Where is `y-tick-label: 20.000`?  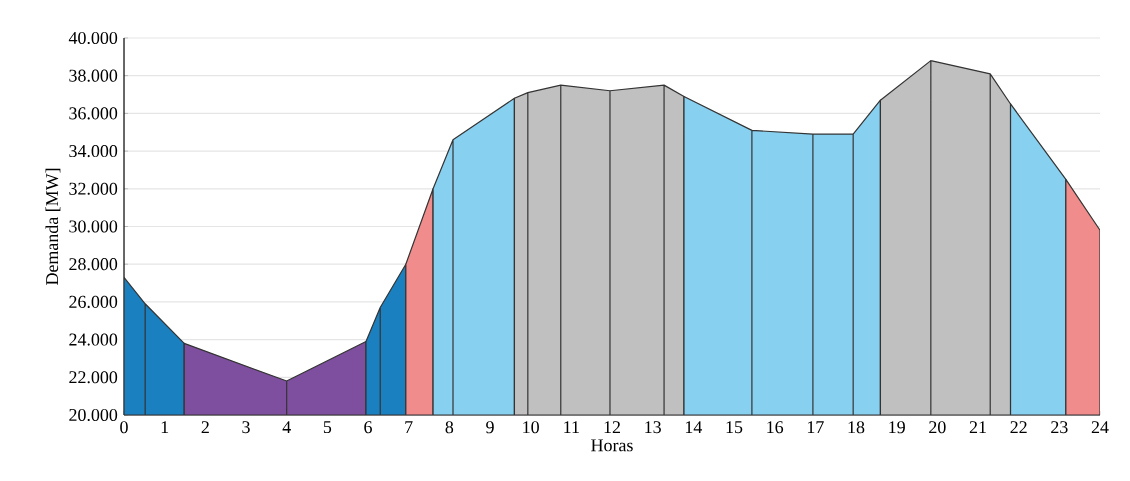 y-tick-label: 20.000 is located at coordinates (93, 415).